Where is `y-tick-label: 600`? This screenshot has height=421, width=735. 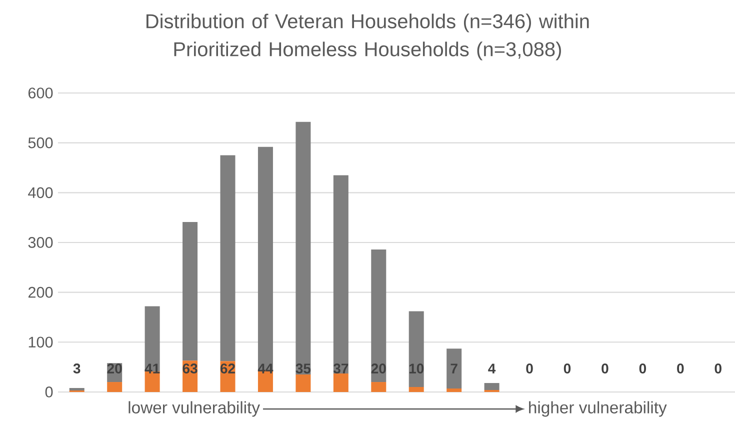
y-tick-label: 600 is located at coordinates (40, 93).